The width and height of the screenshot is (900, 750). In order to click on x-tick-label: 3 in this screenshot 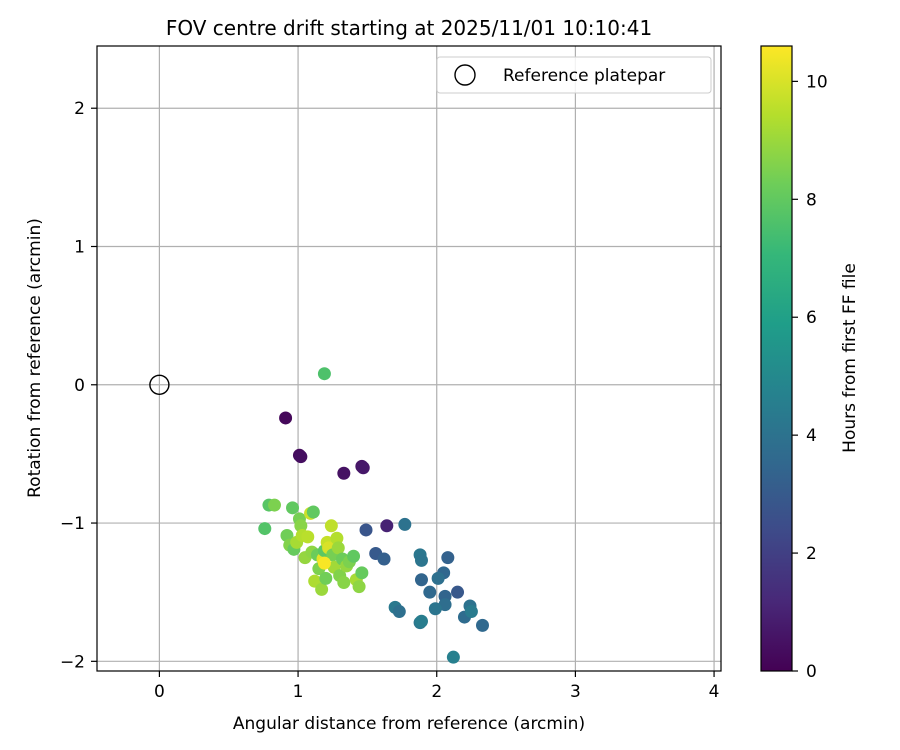, I will do `click(575, 692)`.